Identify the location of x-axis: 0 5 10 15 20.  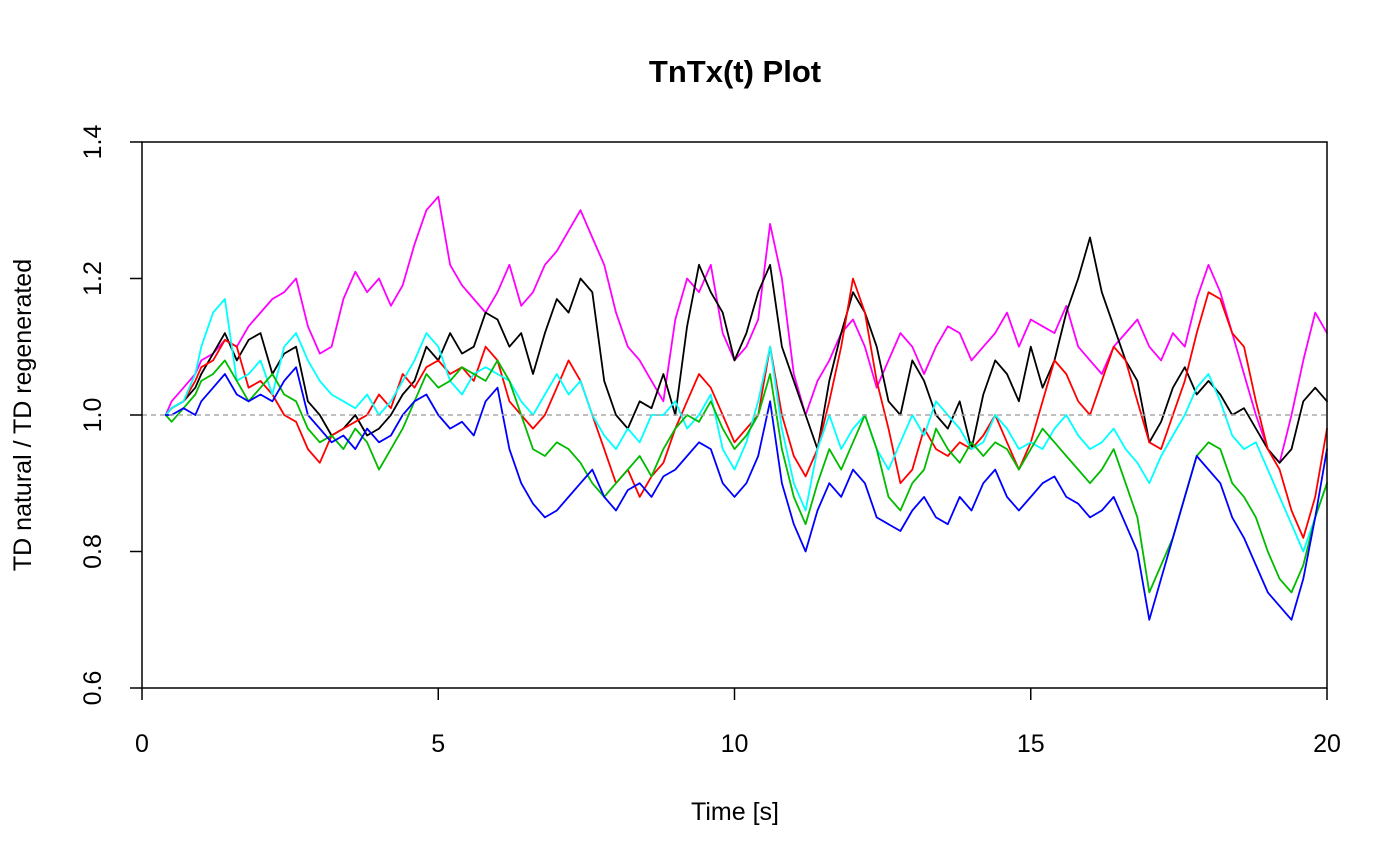
(738, 723).